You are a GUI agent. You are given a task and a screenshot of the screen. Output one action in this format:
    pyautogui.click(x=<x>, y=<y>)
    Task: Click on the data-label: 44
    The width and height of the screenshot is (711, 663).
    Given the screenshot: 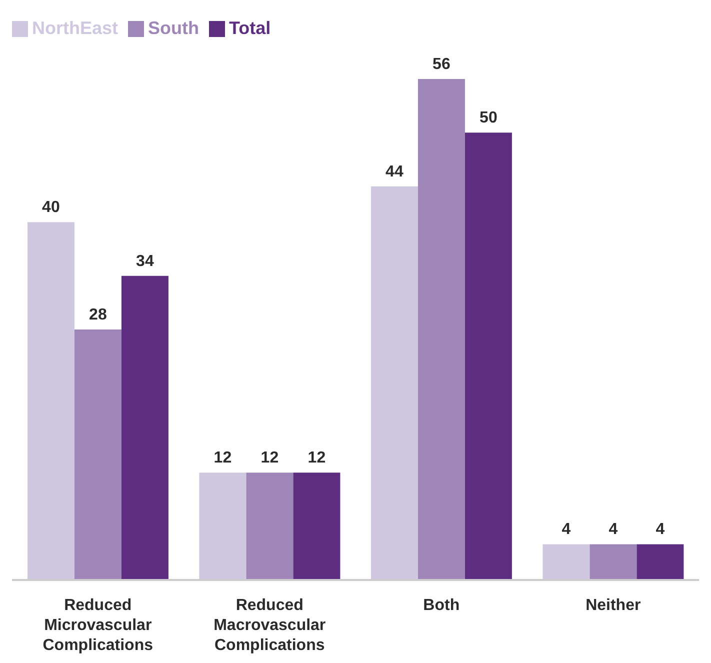 What is the action you would take?
    pyautogui.click(x=395, y=171)
    